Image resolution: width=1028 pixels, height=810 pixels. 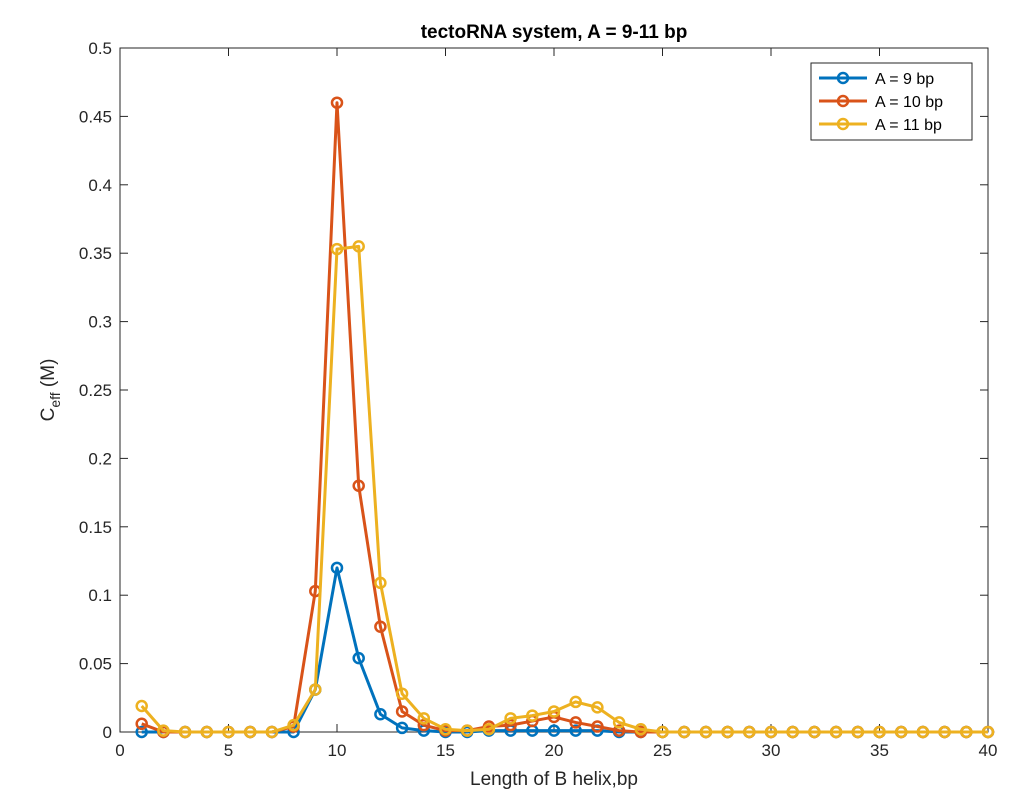 I want to click on x-tick-label: 30, so click(x=771, y=750).